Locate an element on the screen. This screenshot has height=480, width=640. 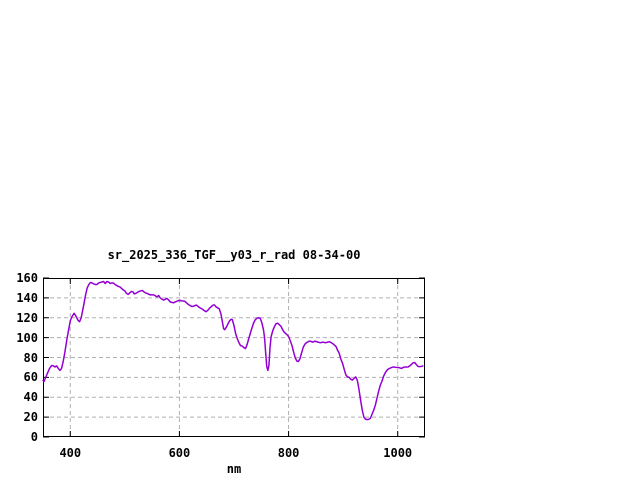
x-tick-label: 1000 is located at coordinates (398, 453).